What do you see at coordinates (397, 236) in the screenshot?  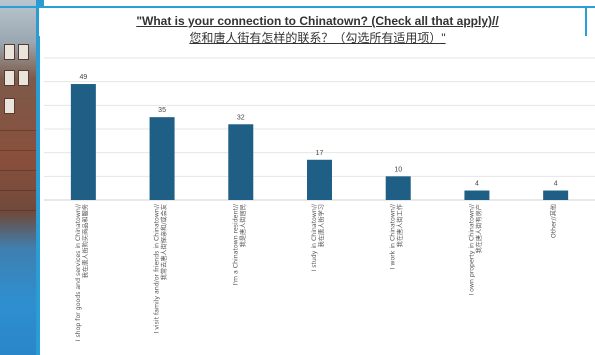 I see `x-tick-label: I work in Chinatown//我在唐人街工作` at bounding box center [397, 236].